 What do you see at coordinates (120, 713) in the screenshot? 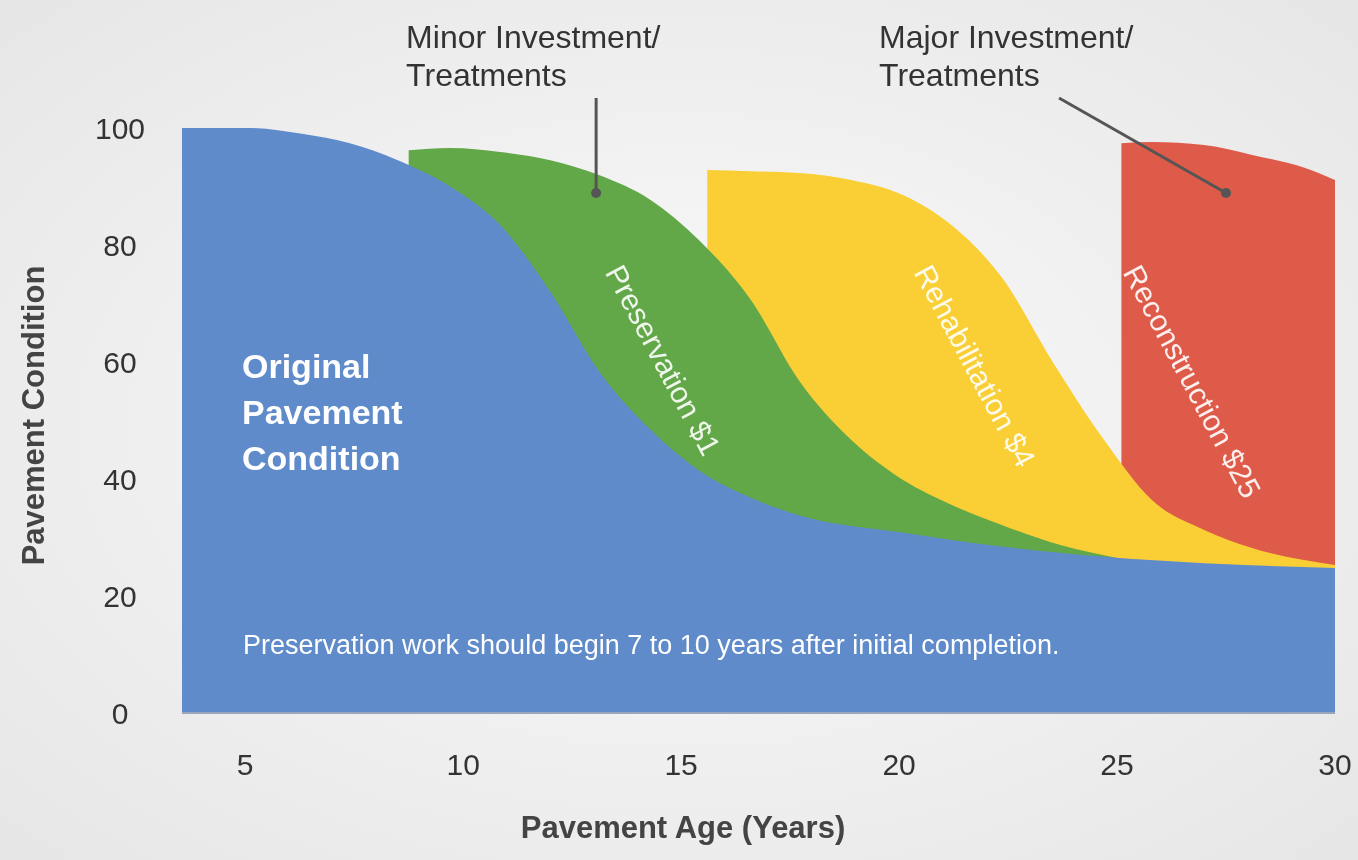
I see `y-tick-label: 0` at bounding box center [120, 713].